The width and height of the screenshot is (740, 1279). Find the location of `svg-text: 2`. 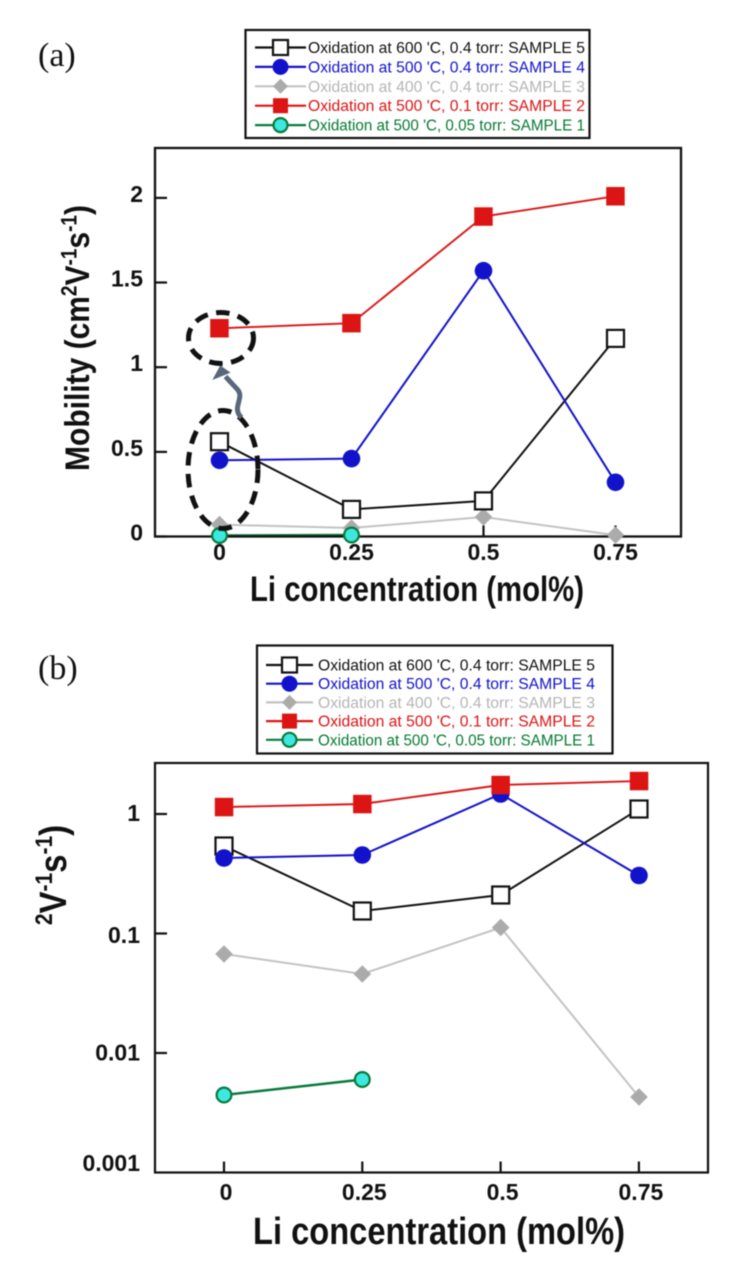

svg-text: 2 is located at coordinates (136, 194).